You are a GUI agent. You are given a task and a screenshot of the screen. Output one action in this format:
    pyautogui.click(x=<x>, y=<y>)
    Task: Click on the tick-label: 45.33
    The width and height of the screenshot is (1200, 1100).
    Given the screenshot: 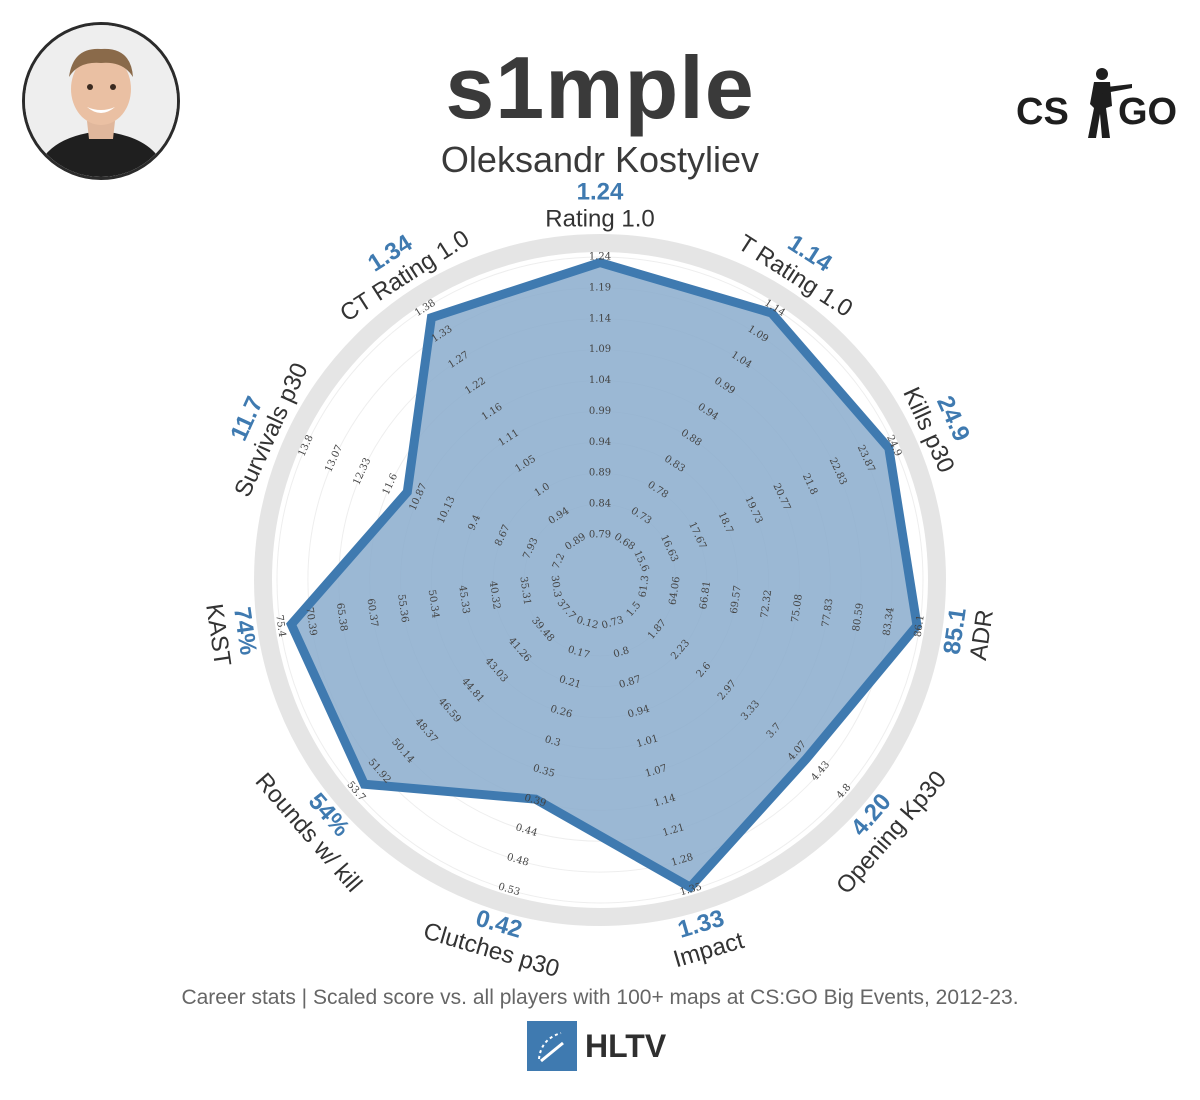 What is the action you would take?
    pyautogui.click(x=463, y=600)
    